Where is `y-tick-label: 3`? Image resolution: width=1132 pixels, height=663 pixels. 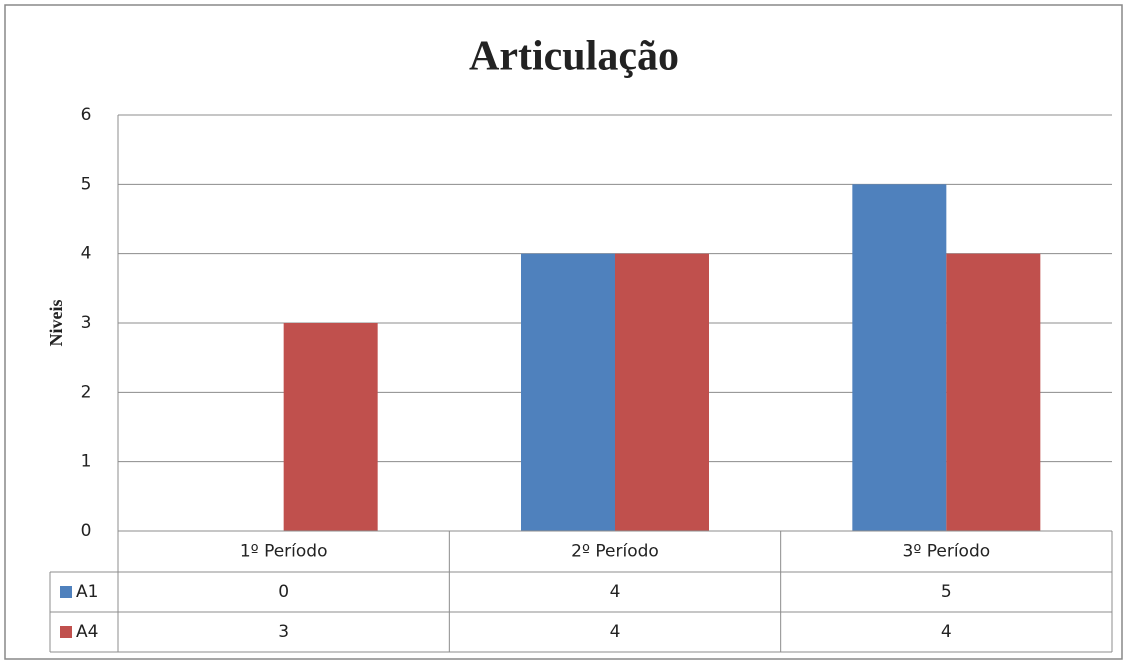 y-tick-label: 3 is located at coordinates (86, 323).